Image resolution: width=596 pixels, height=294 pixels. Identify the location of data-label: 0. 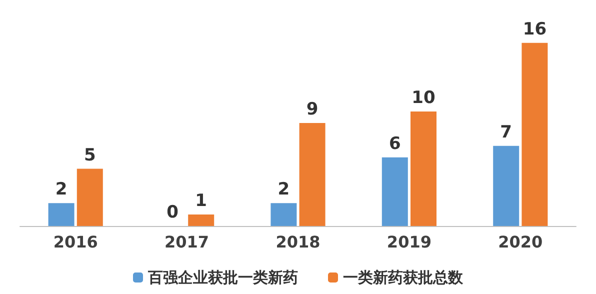
(172, 212).